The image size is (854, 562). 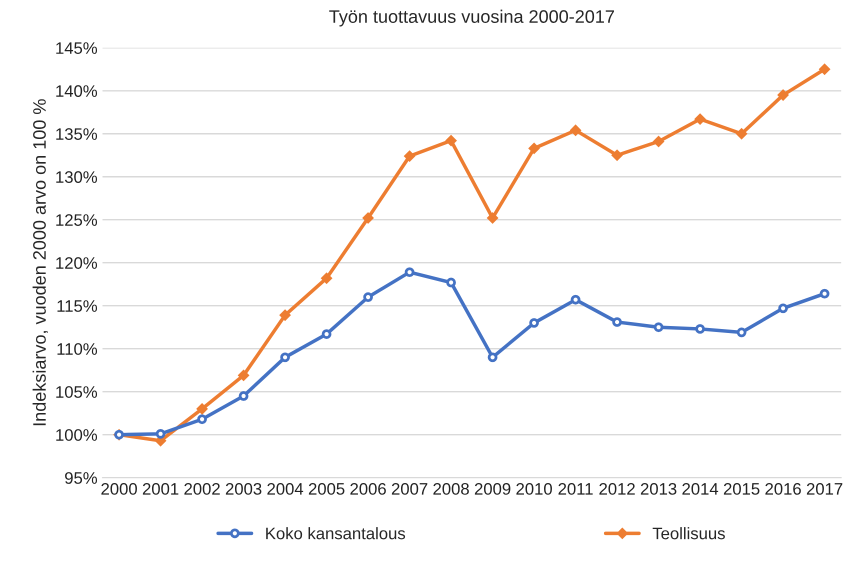 What do you see at coordinates (451, 489) in the screenshot?
I see `x-tick-label: 2008` at bounding box center [451, 489].